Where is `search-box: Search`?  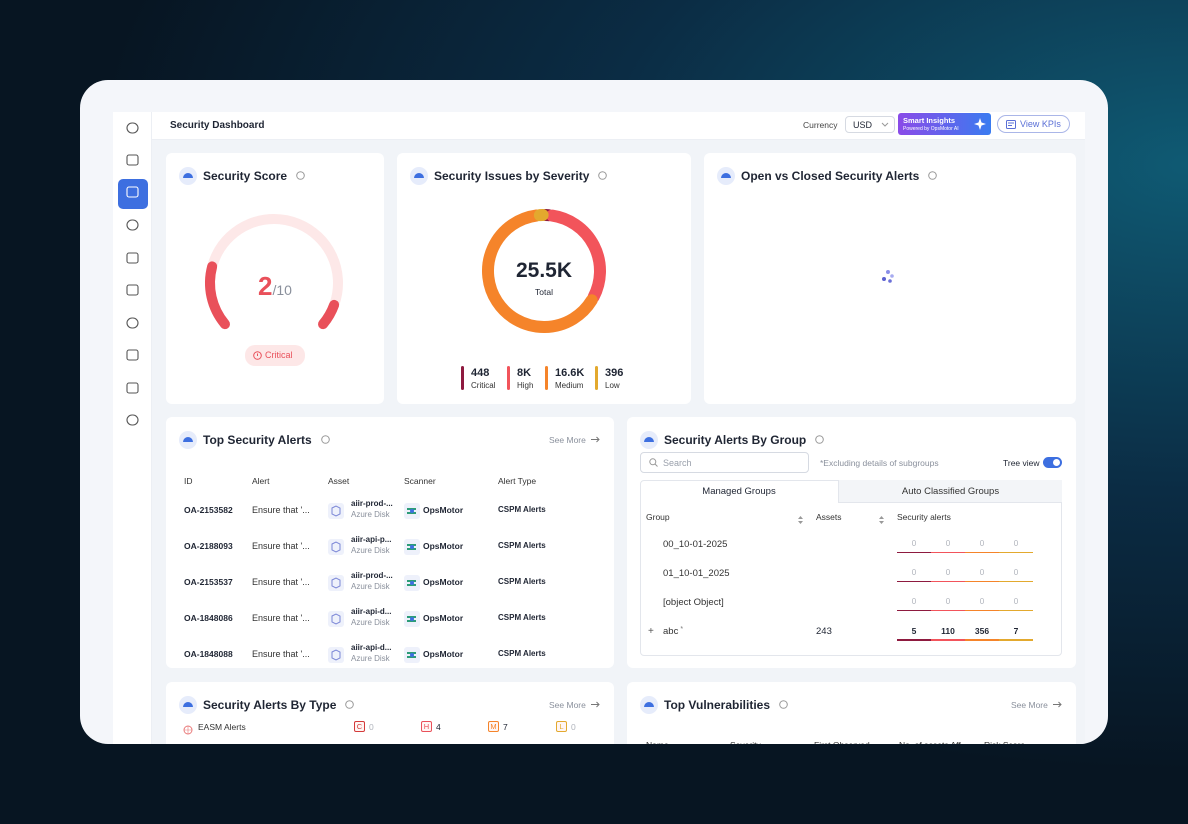
search-box: Search is located at coordinates (724, 462).